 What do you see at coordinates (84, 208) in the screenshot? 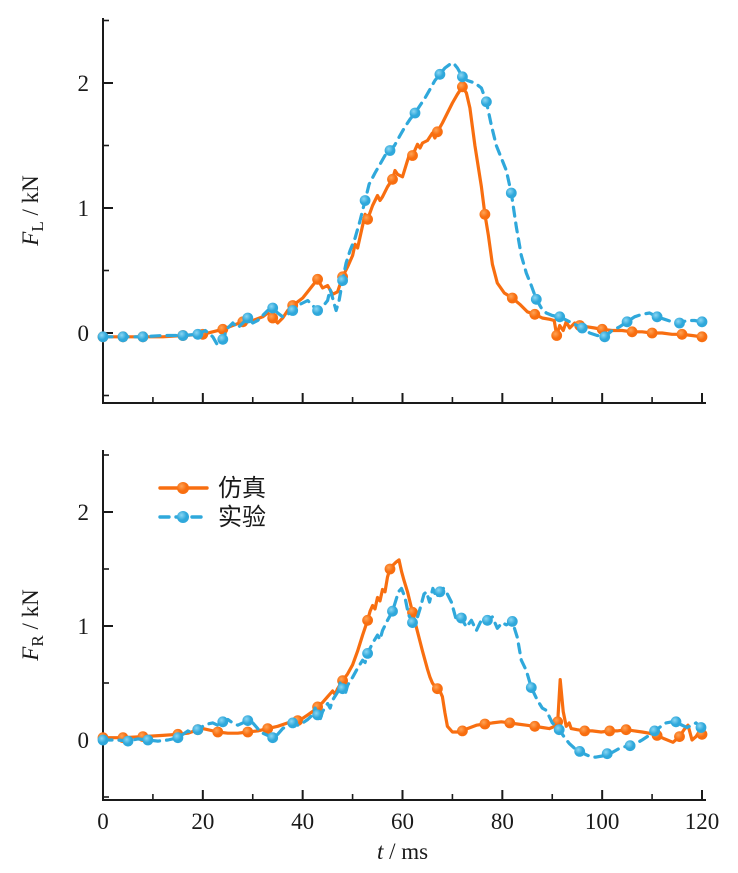
I see `y-tick-label: 1` at bounding box center [84, 208].